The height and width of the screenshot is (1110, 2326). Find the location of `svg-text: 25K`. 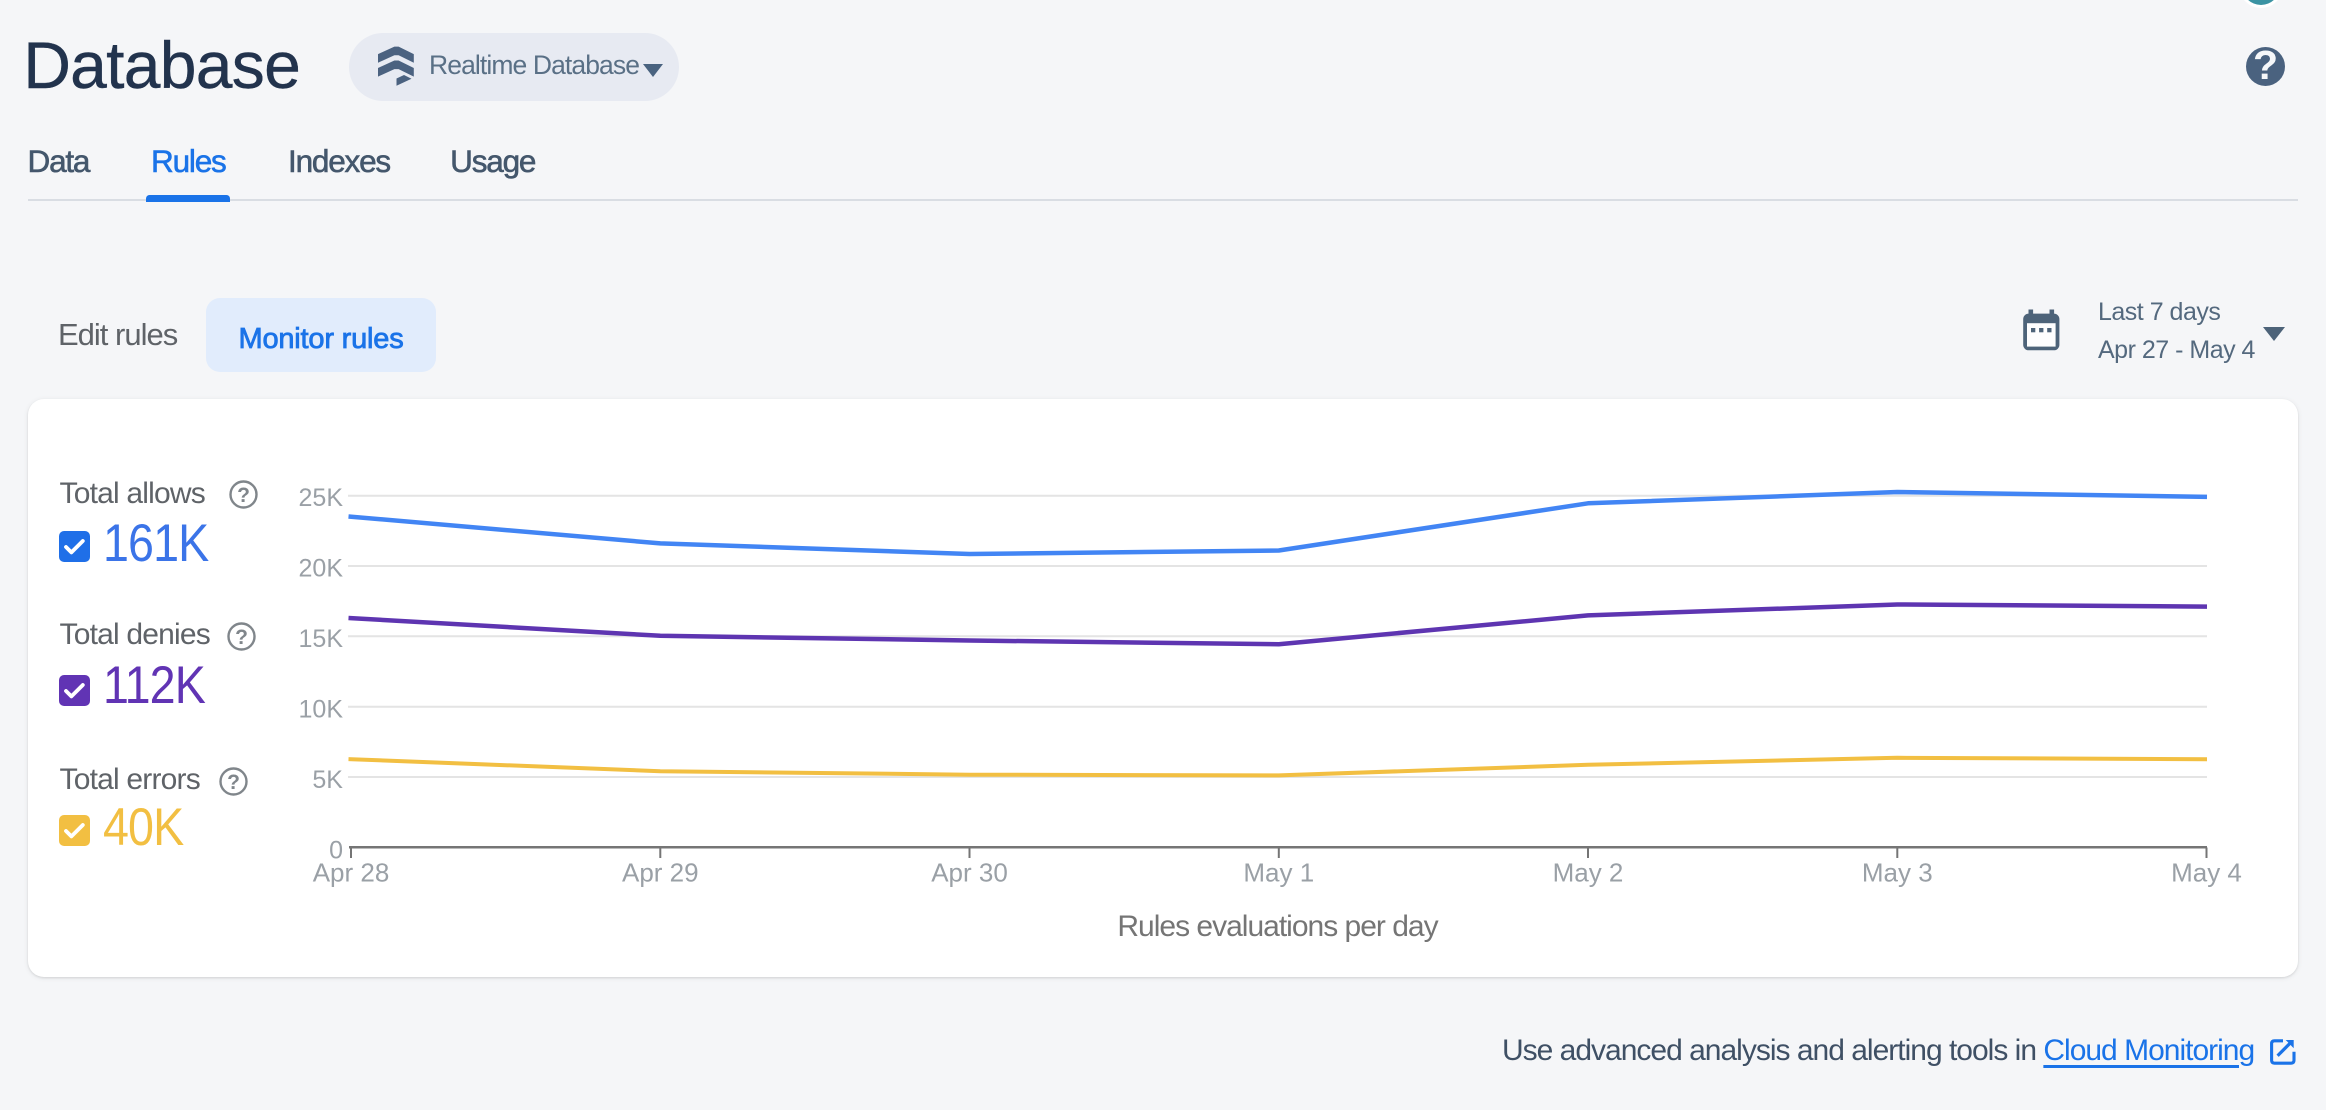

svg-text: 25K is located at coordinates (321, 498).